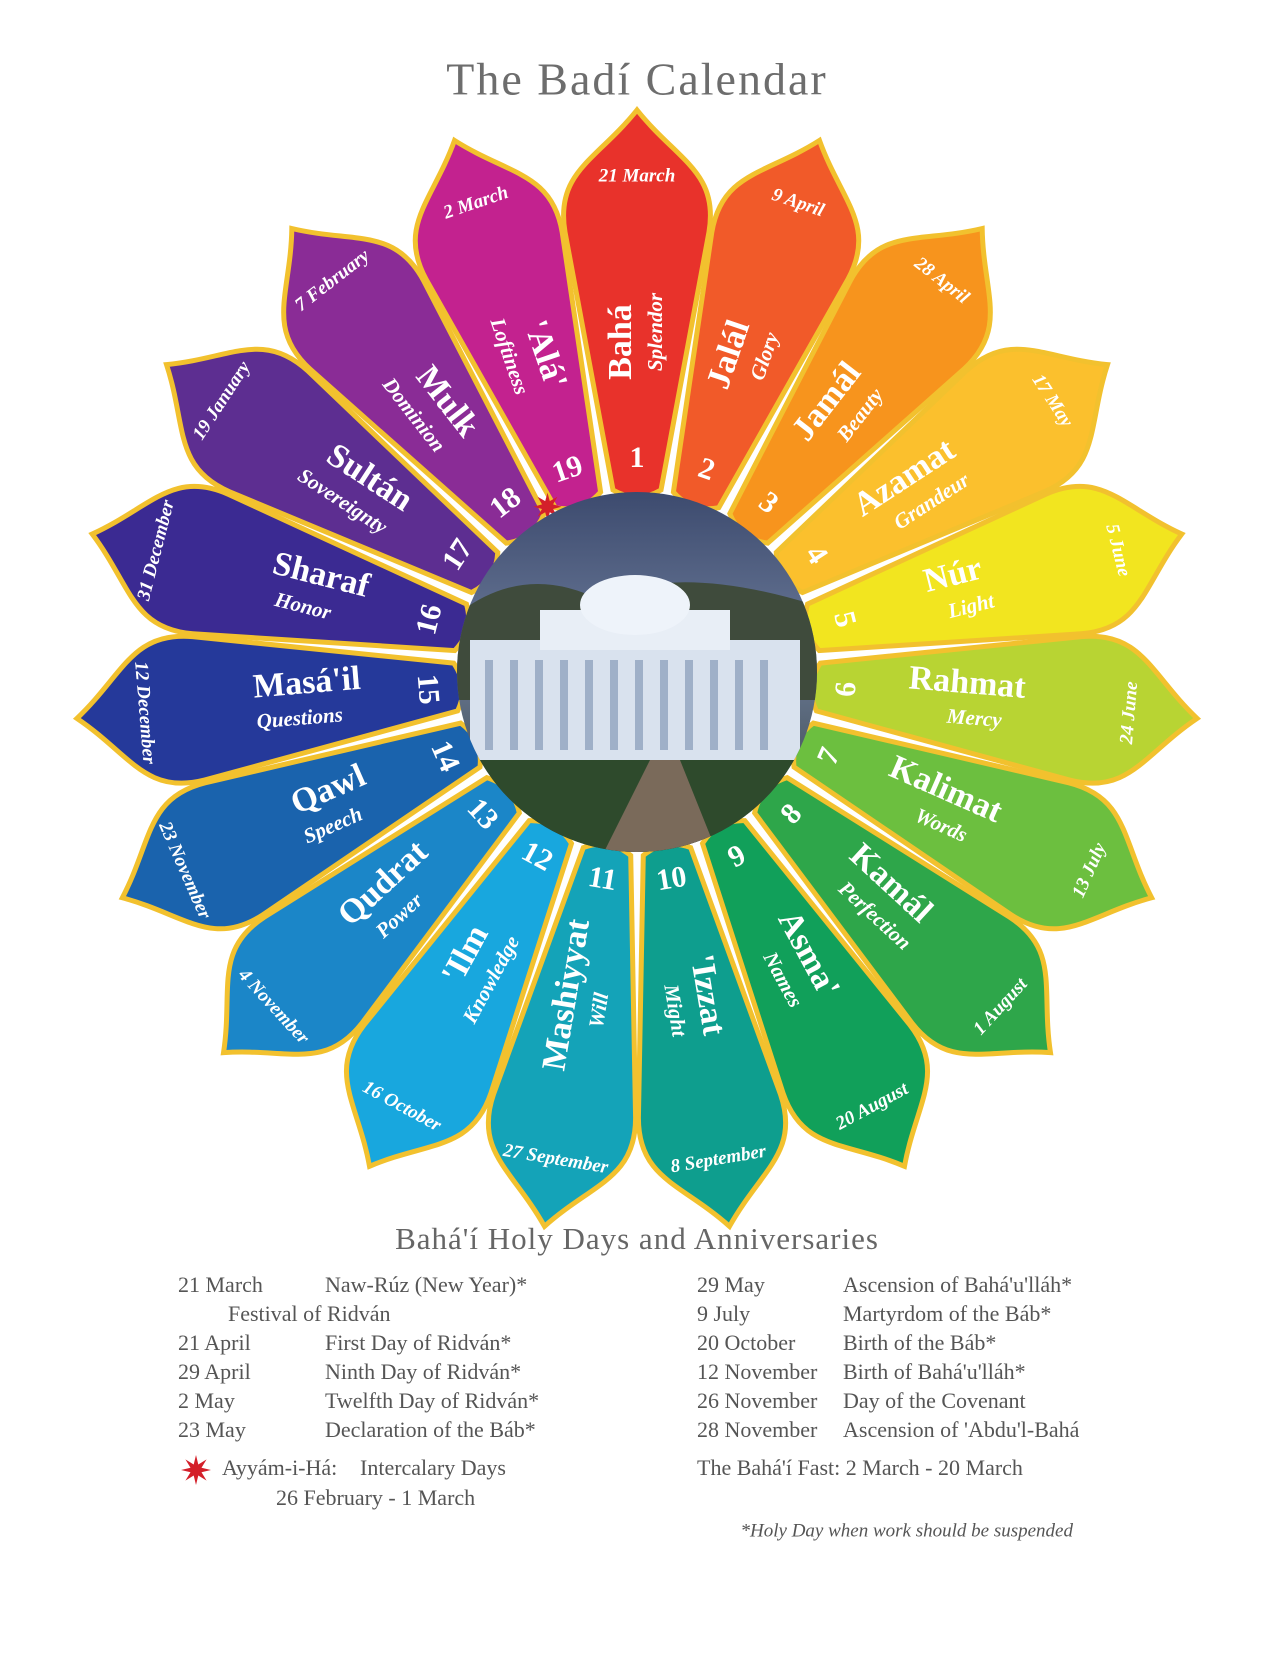 This screenshot has width=1275, height=1655. What do you see at coordinates (220, 1284) in the screenshot?
I see `holy-day-date: 21 March` at bounding box center [220, 1284].